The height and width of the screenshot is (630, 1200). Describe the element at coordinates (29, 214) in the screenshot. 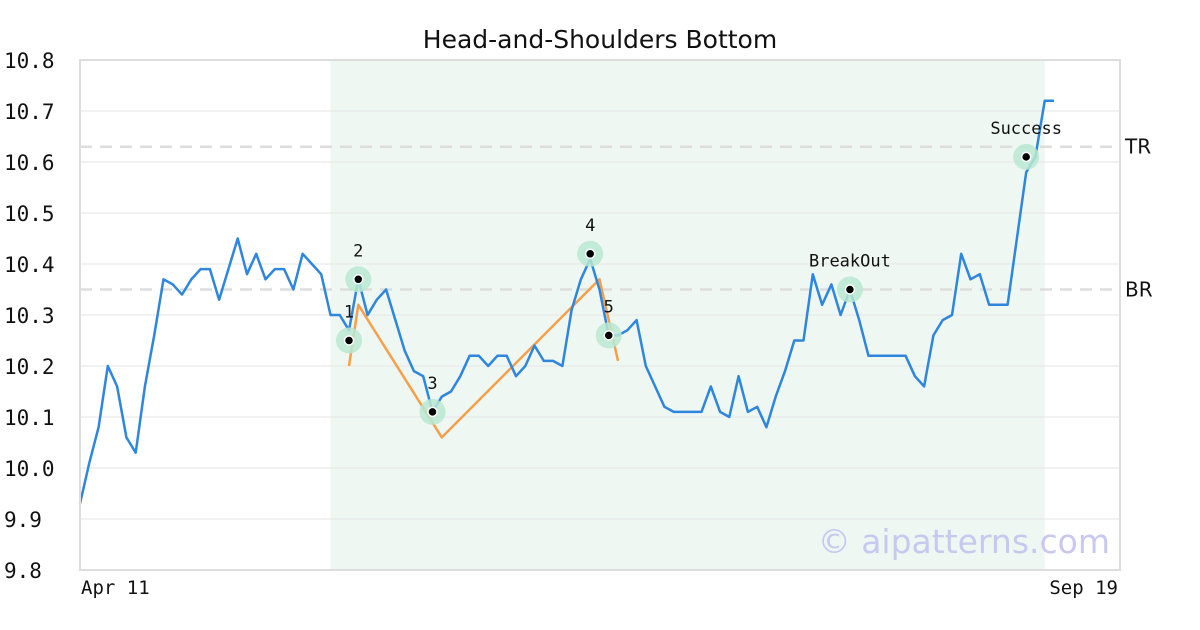

I see `y-tick-label: 10.5` at that location.